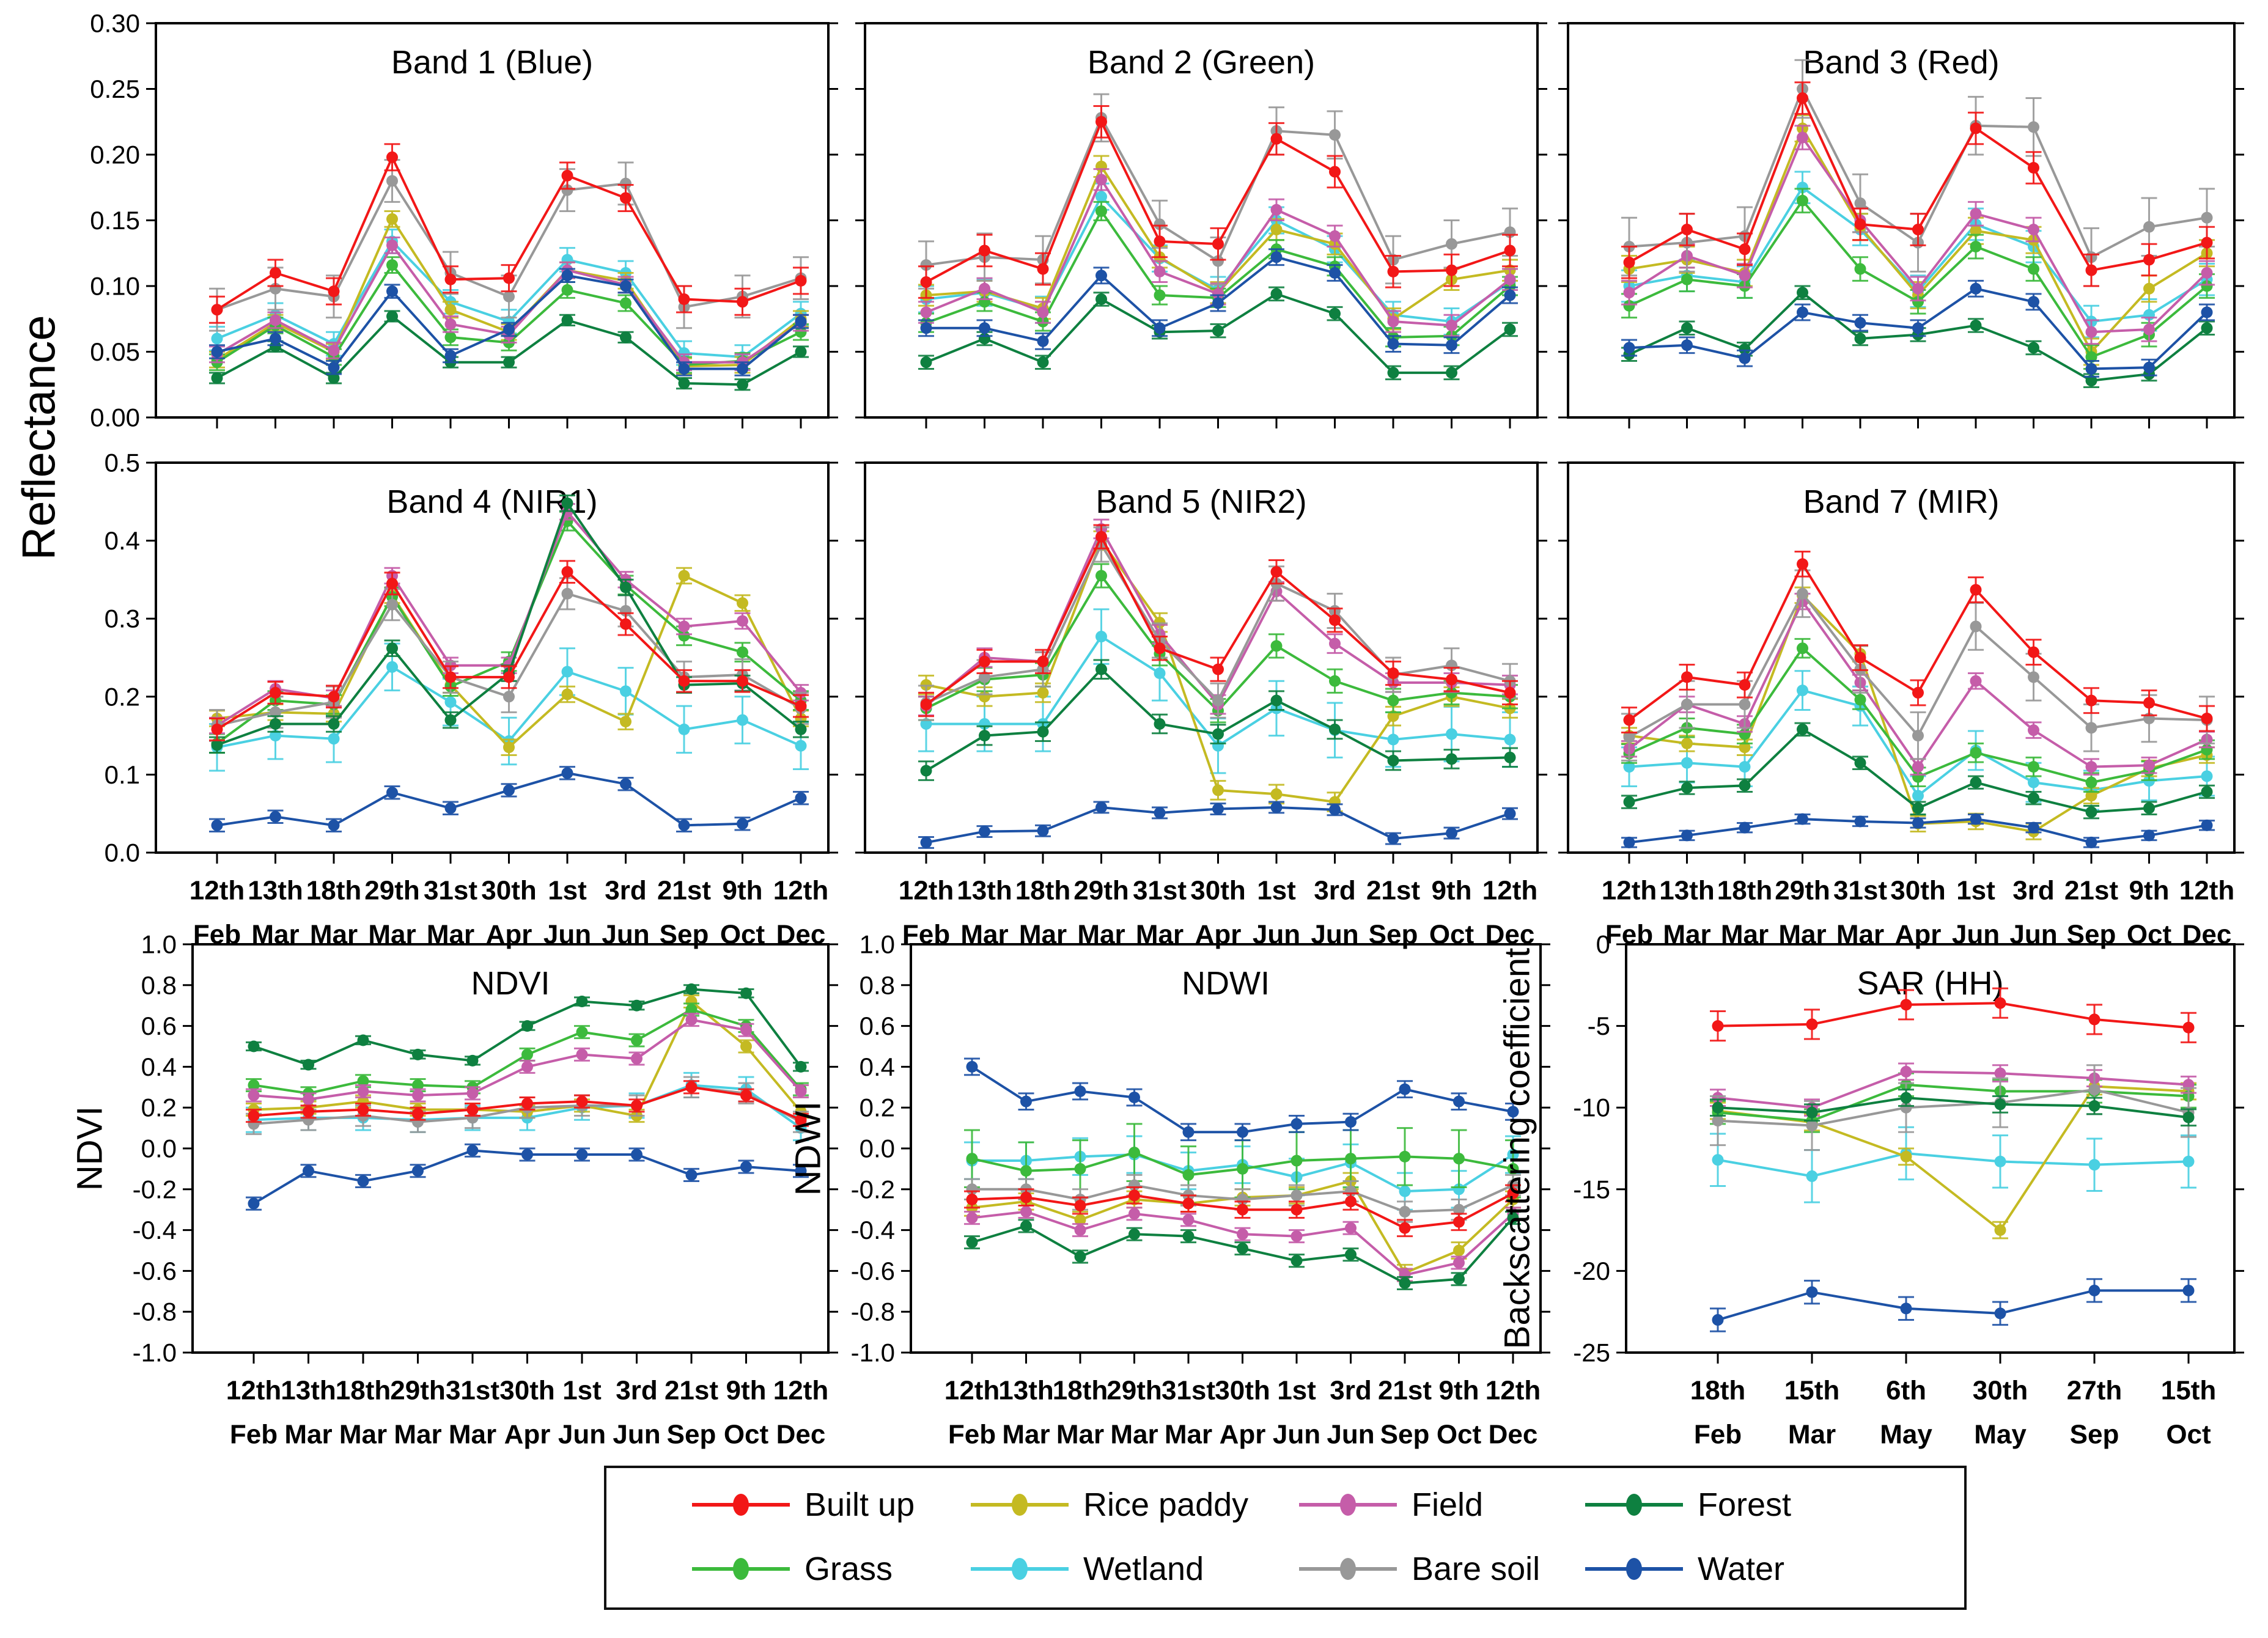  Describe the element at coordinates (509, 350) in the screenshot. I see `series-forest` at that location.